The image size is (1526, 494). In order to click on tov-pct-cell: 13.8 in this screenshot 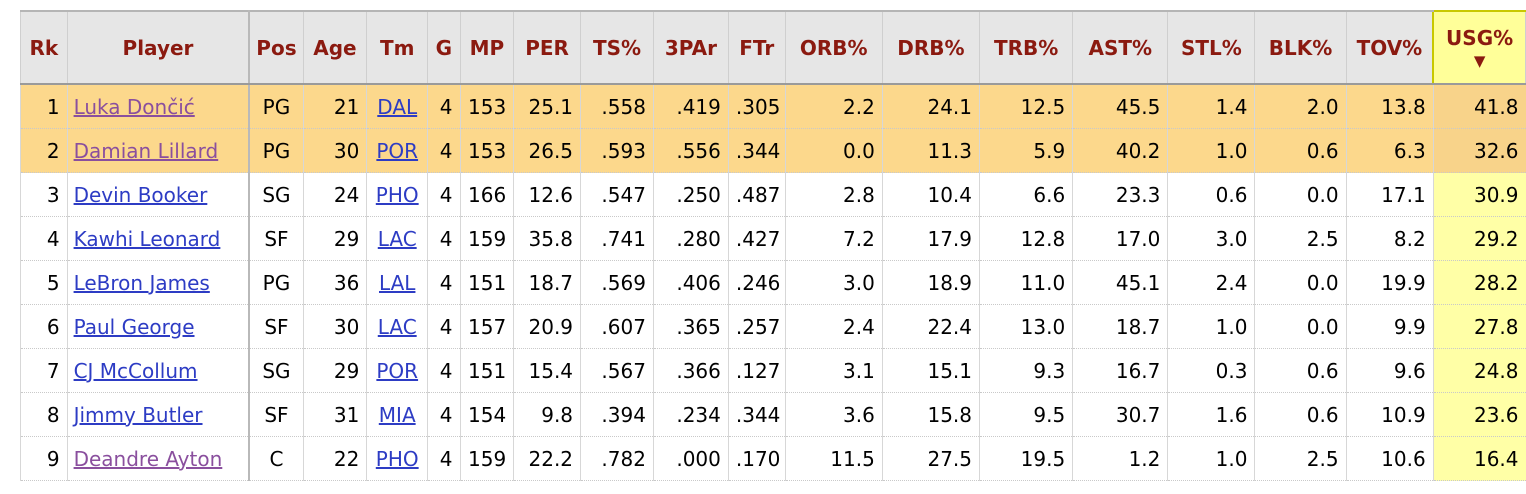, I will do `click(1389, 106)`.